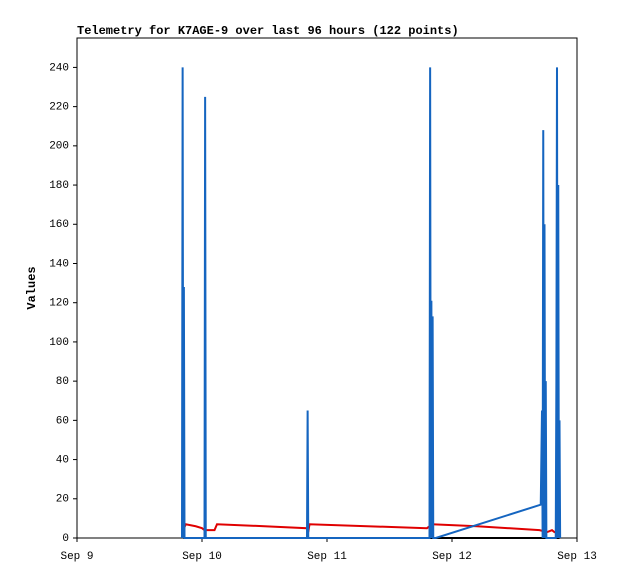 This screenshot has width=618, height=579. Describe the element at coordinates (62, 421) in the screenshot. I see `y-tick-label: 60` at that location.